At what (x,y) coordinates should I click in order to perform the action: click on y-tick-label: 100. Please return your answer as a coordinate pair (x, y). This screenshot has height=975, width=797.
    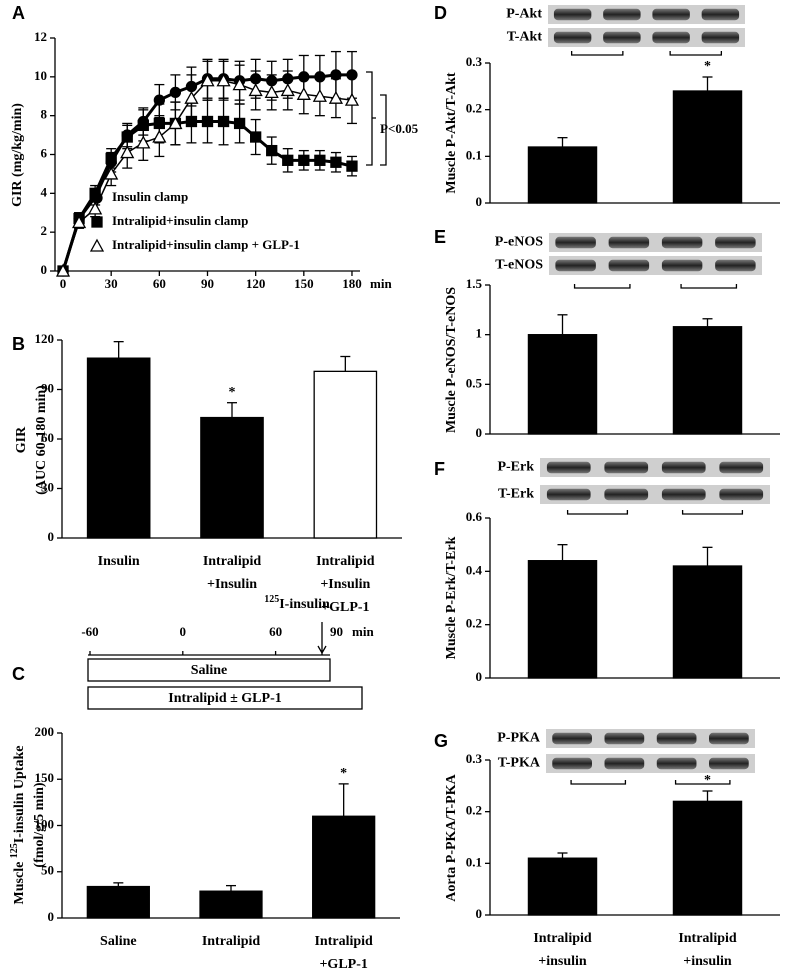
    Looking at the image, I should click on (45, 823).